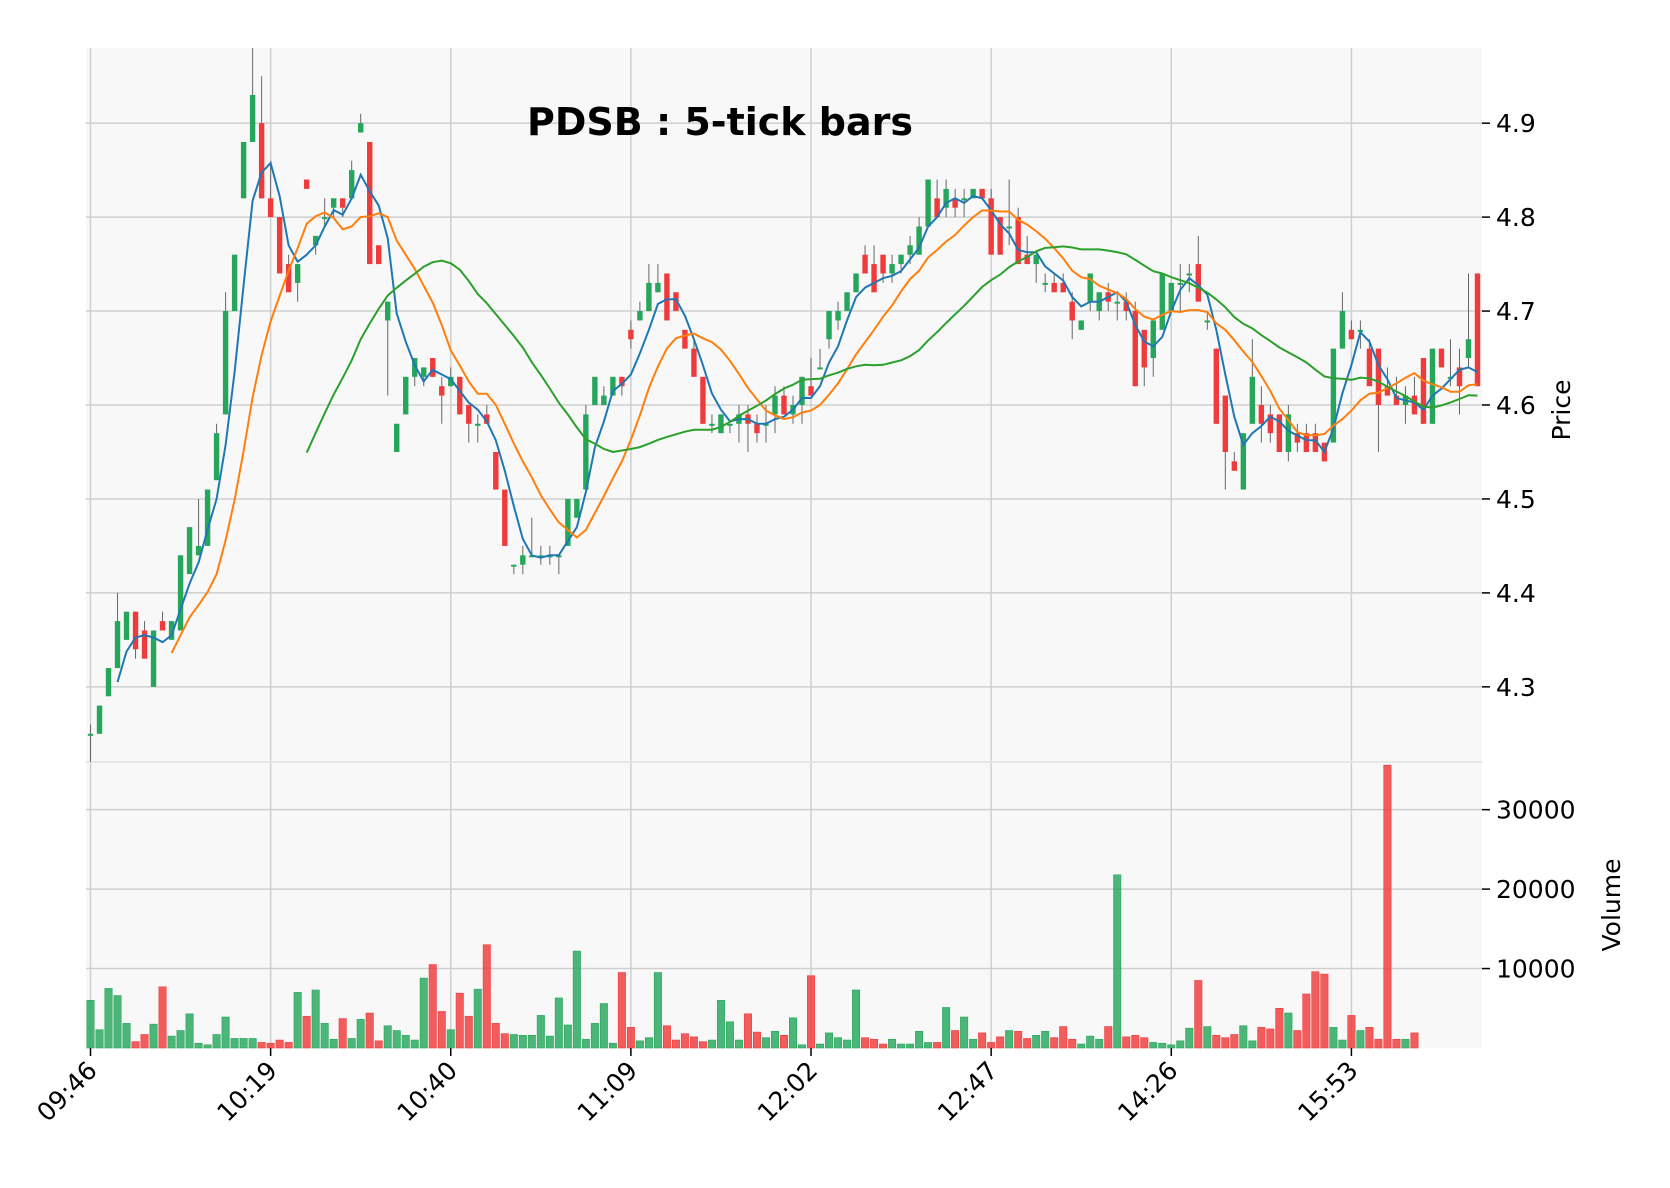  I want to click on price-tick-label: 4.4, so click(1516, 593).